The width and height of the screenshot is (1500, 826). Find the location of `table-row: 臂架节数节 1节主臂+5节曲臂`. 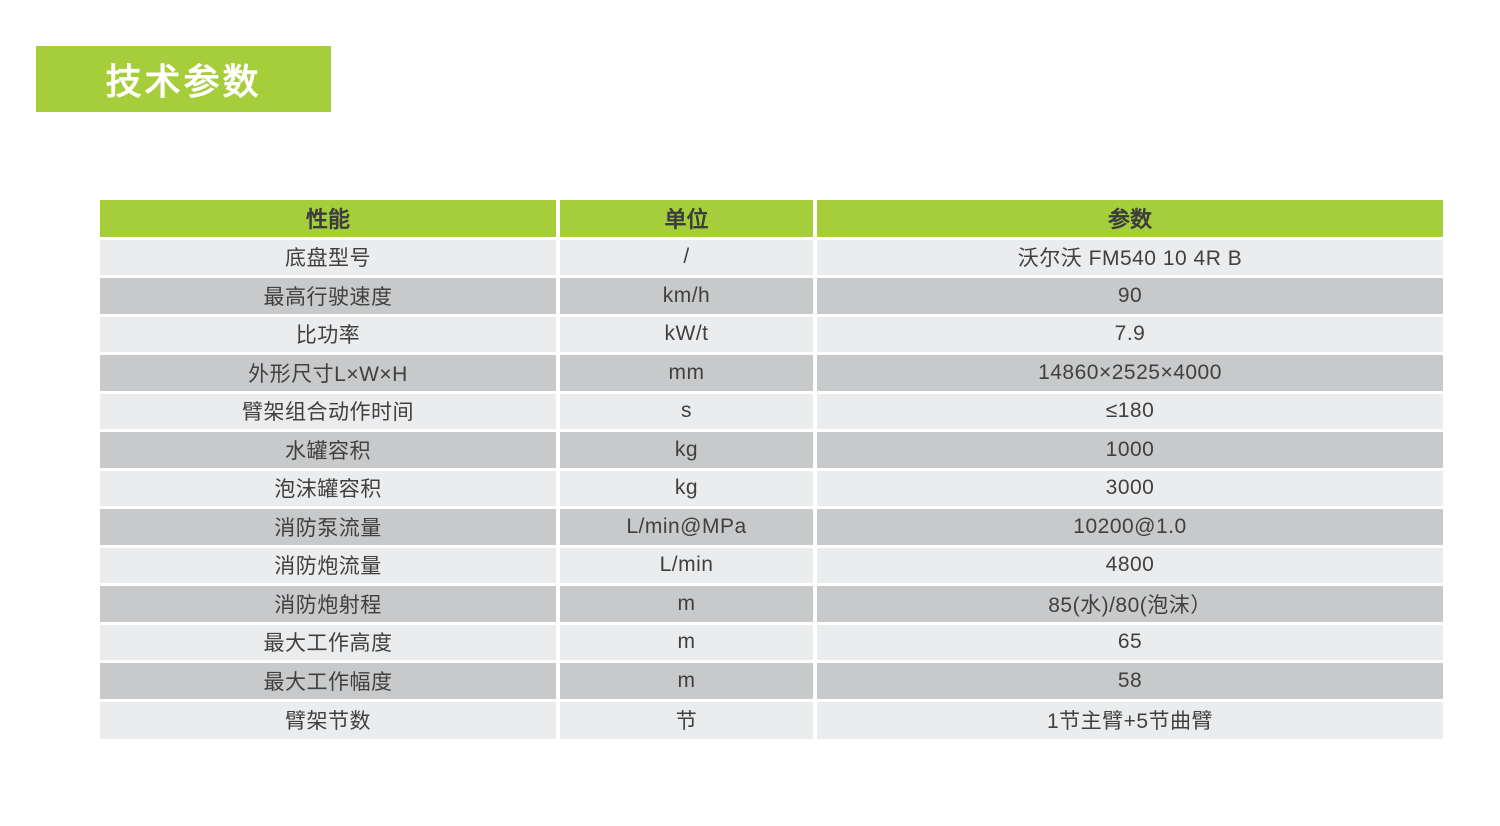

table-row: 臂架节数节 1节主臂+5节曲臂 is located at coordinates (771, 718).